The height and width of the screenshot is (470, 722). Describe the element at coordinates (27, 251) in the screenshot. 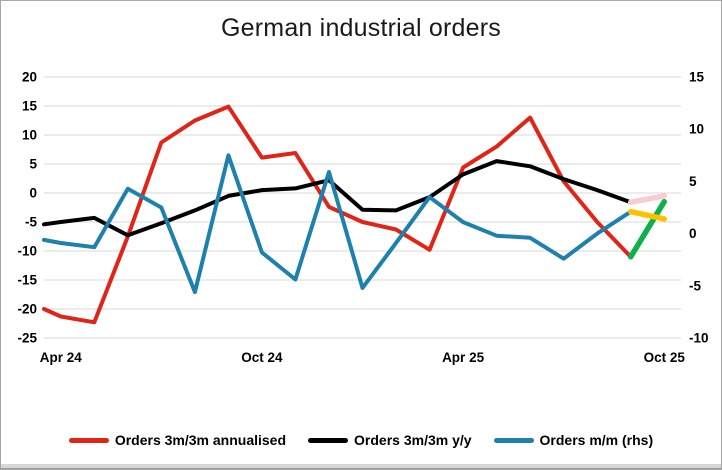

I see `left-axis-tick-label: -10` at that location.